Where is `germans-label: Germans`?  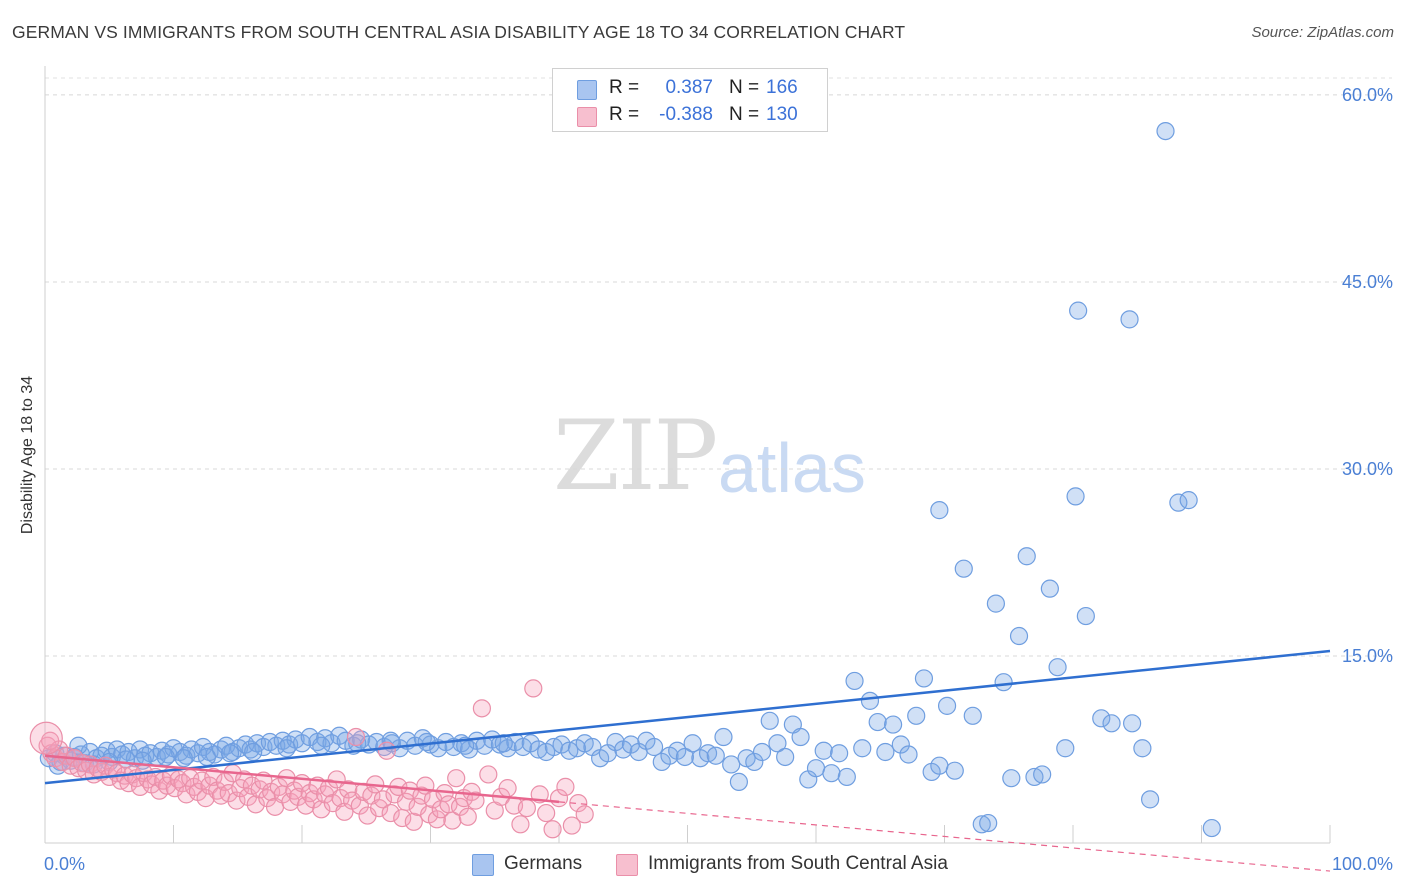
germans-label: Germans is located at coordinates (543, 863).